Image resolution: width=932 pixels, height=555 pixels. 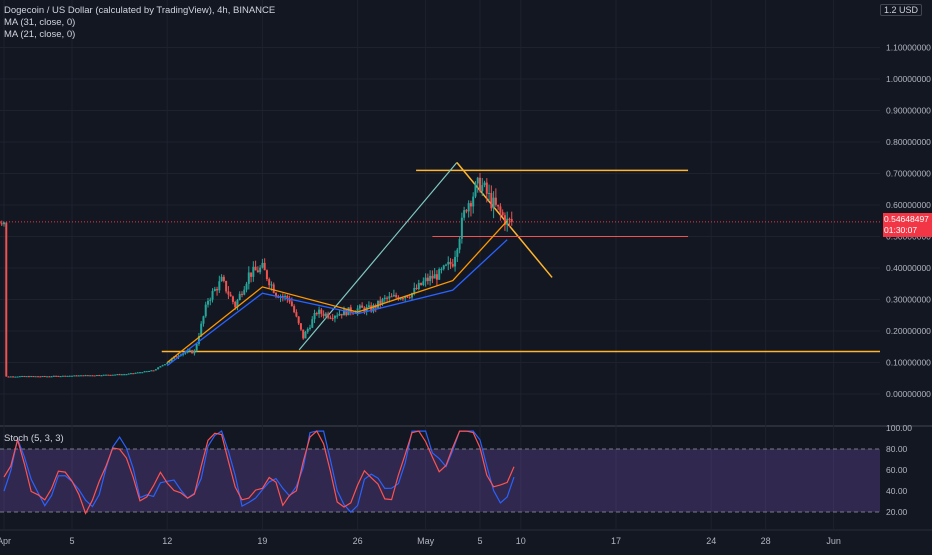 What do you see at coordinates (521, 541) in the screenshot?
I see `time-tick-label: 10` at bounding box center [521, 541].